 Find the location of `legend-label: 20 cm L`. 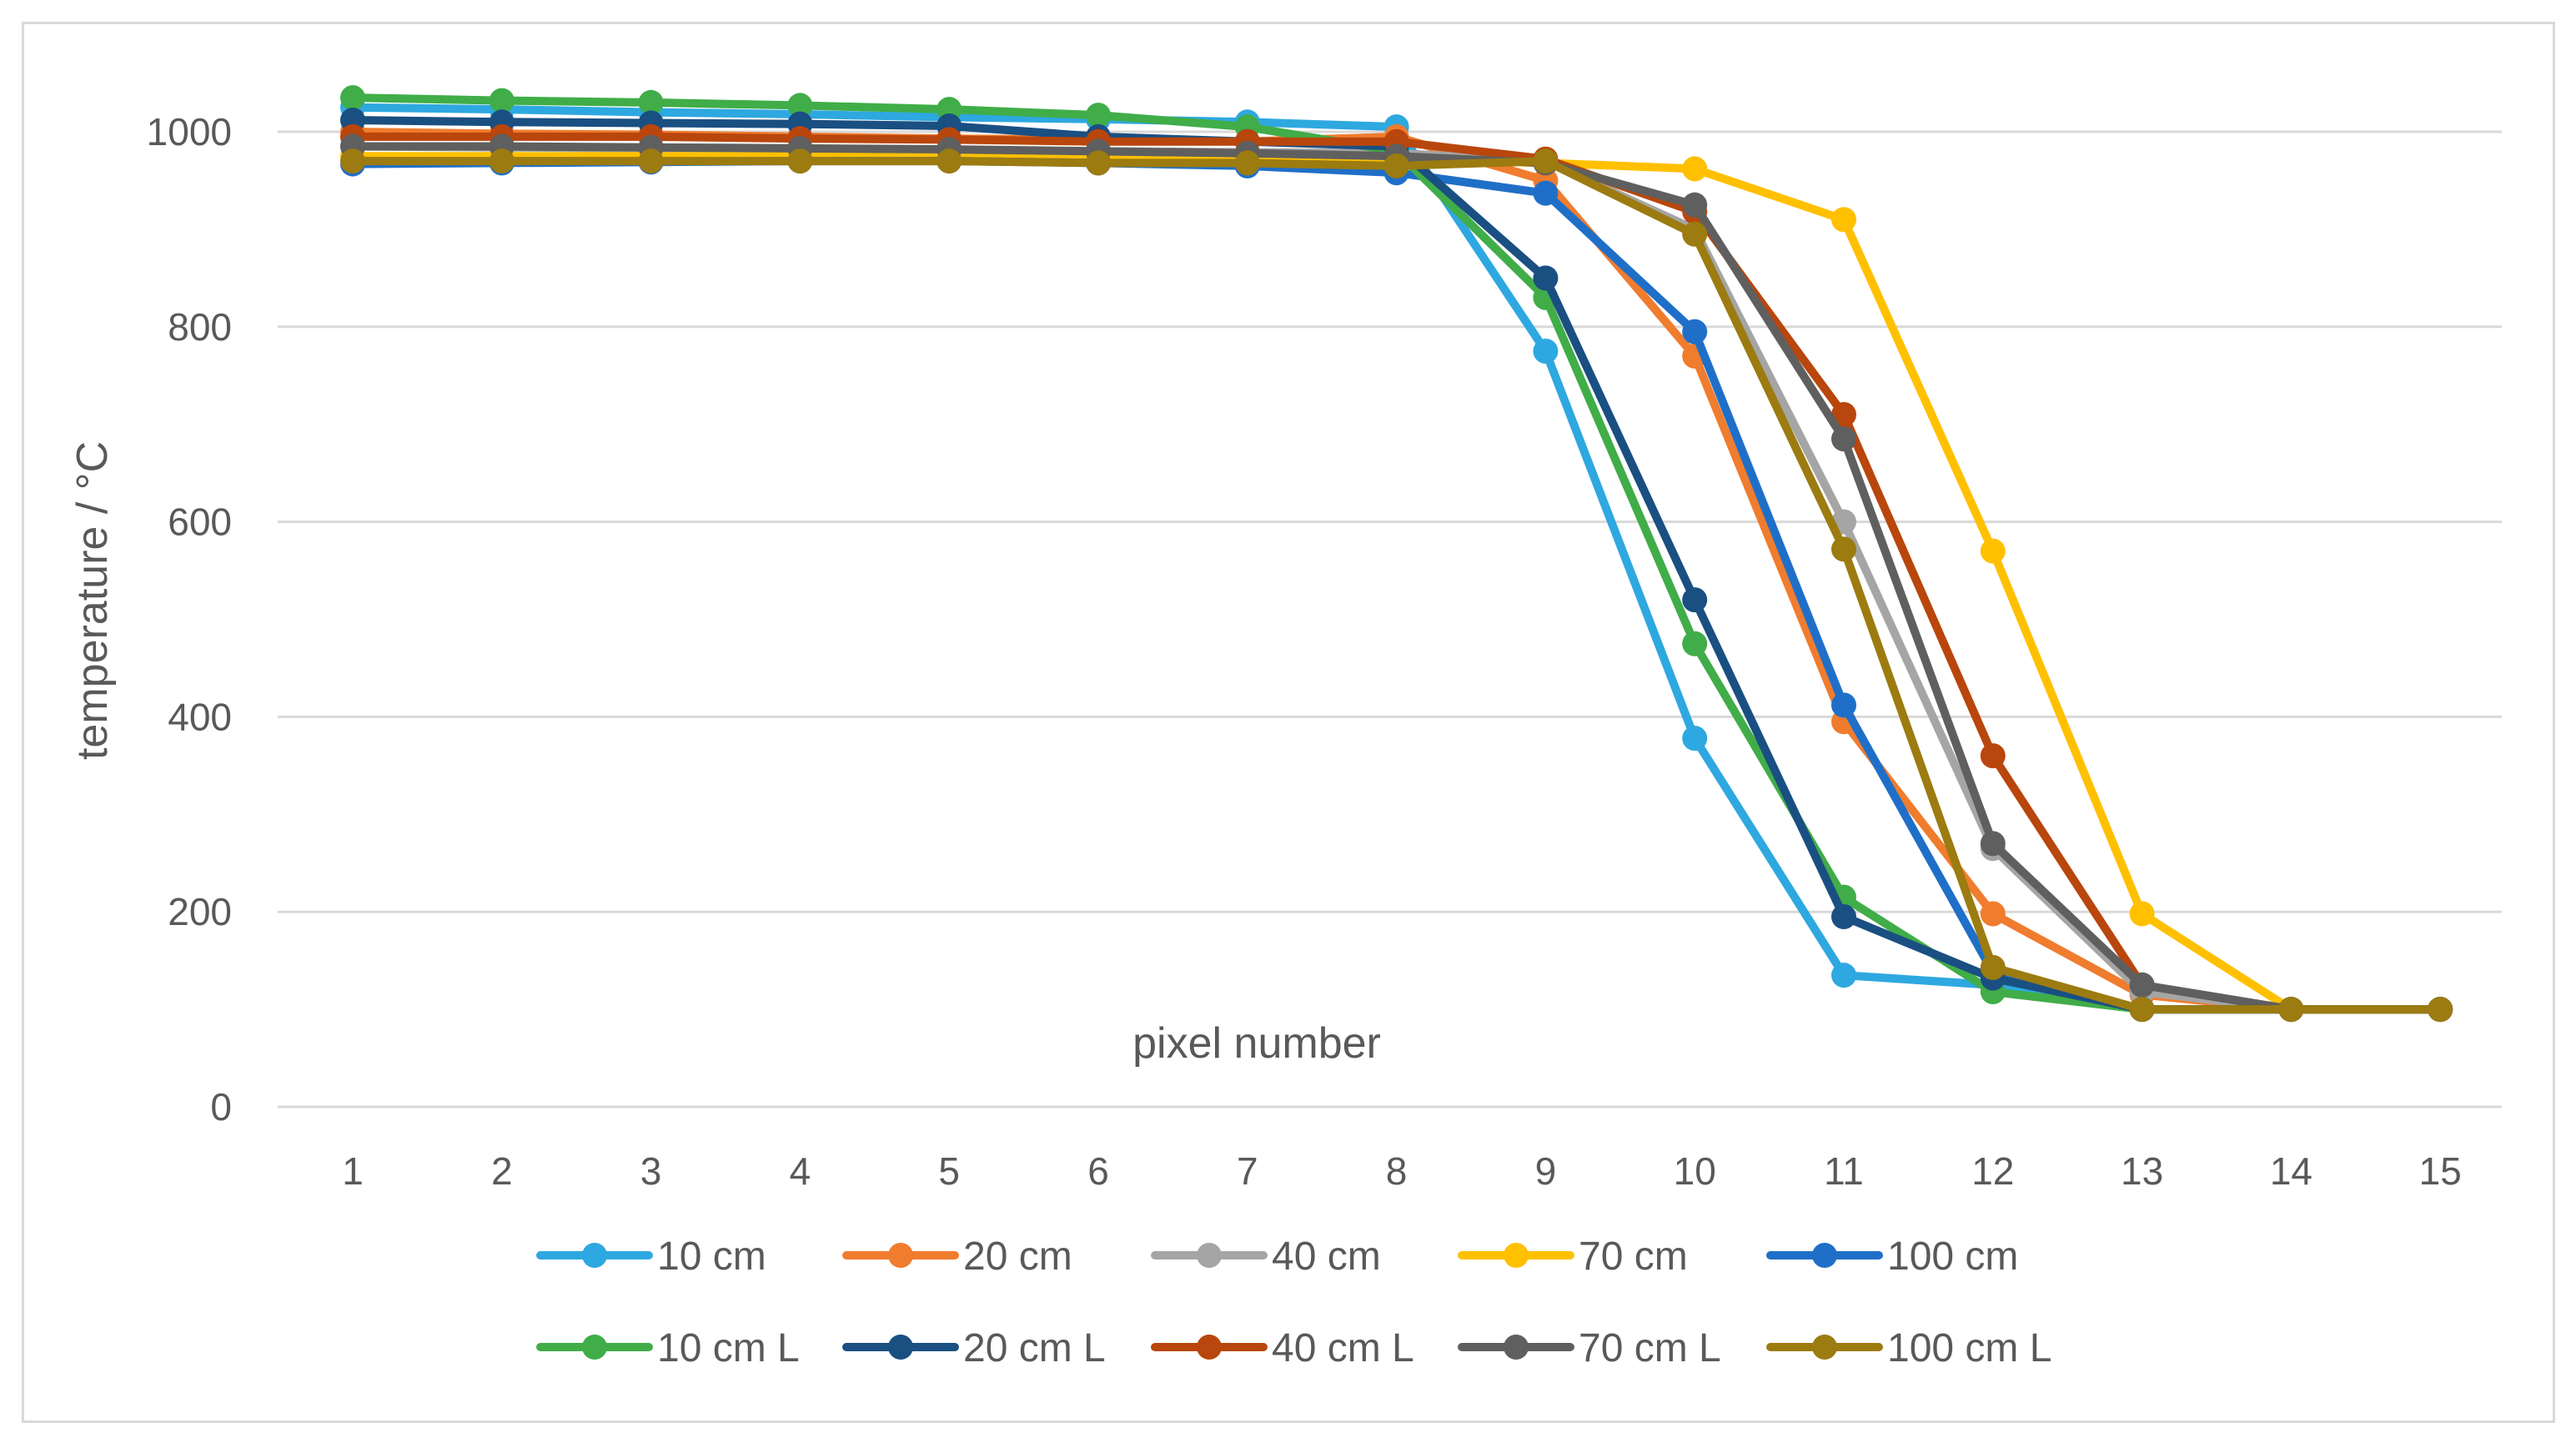

legend-label: 20 cm L is located at coordinates (1034, 1348).